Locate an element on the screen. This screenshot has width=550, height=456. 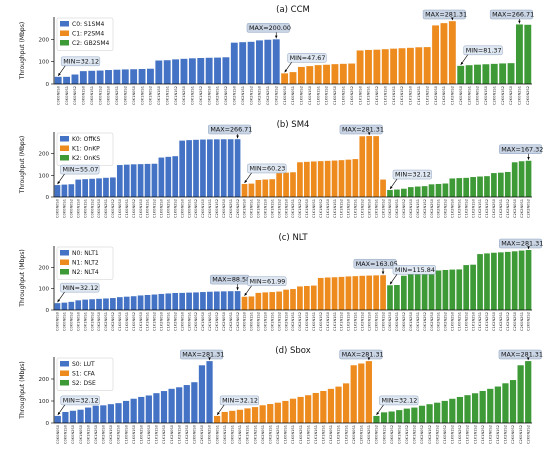
x-tick-label: C1K1N1S0 is located at coordinates (328, 321).